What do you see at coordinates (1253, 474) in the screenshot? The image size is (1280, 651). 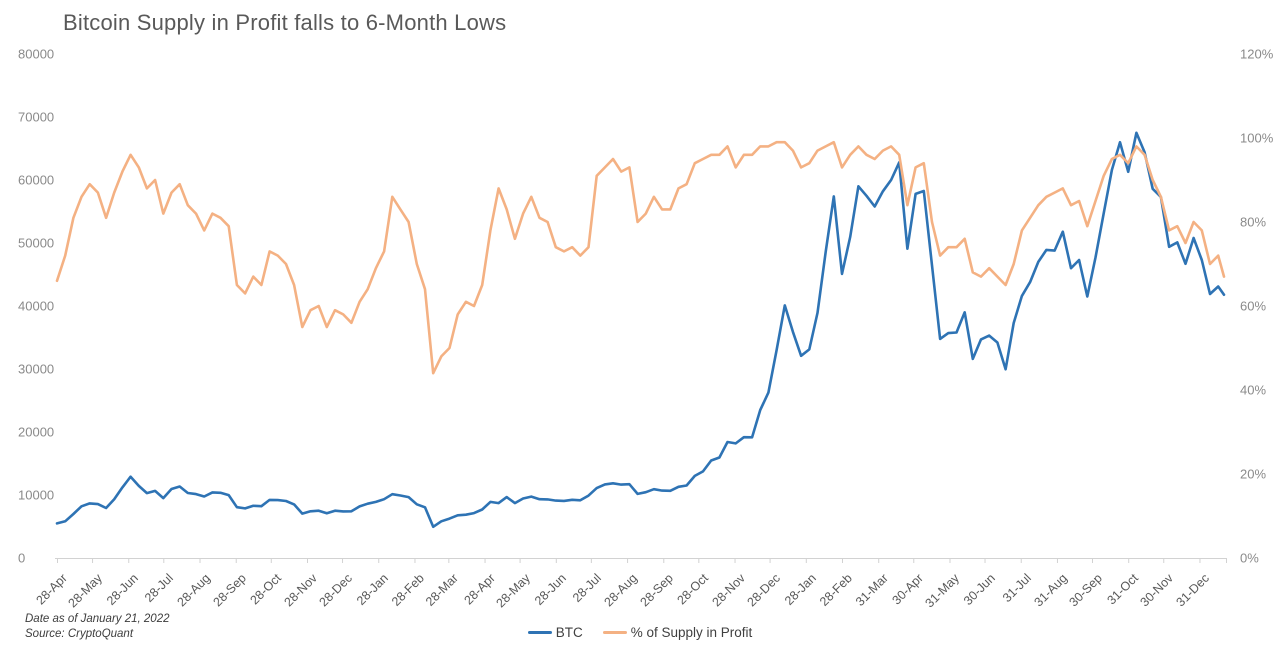 I see `y-right-tick-label: 20%` at bounding box center [1253, 474].